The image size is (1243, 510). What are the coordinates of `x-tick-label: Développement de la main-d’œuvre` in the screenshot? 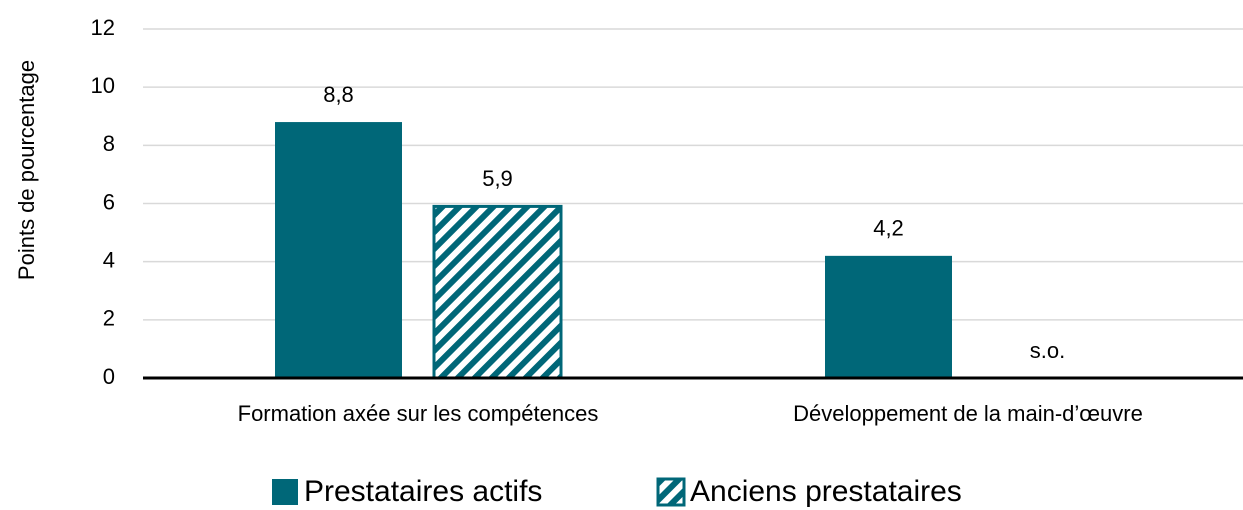 It's located at (968, 413).